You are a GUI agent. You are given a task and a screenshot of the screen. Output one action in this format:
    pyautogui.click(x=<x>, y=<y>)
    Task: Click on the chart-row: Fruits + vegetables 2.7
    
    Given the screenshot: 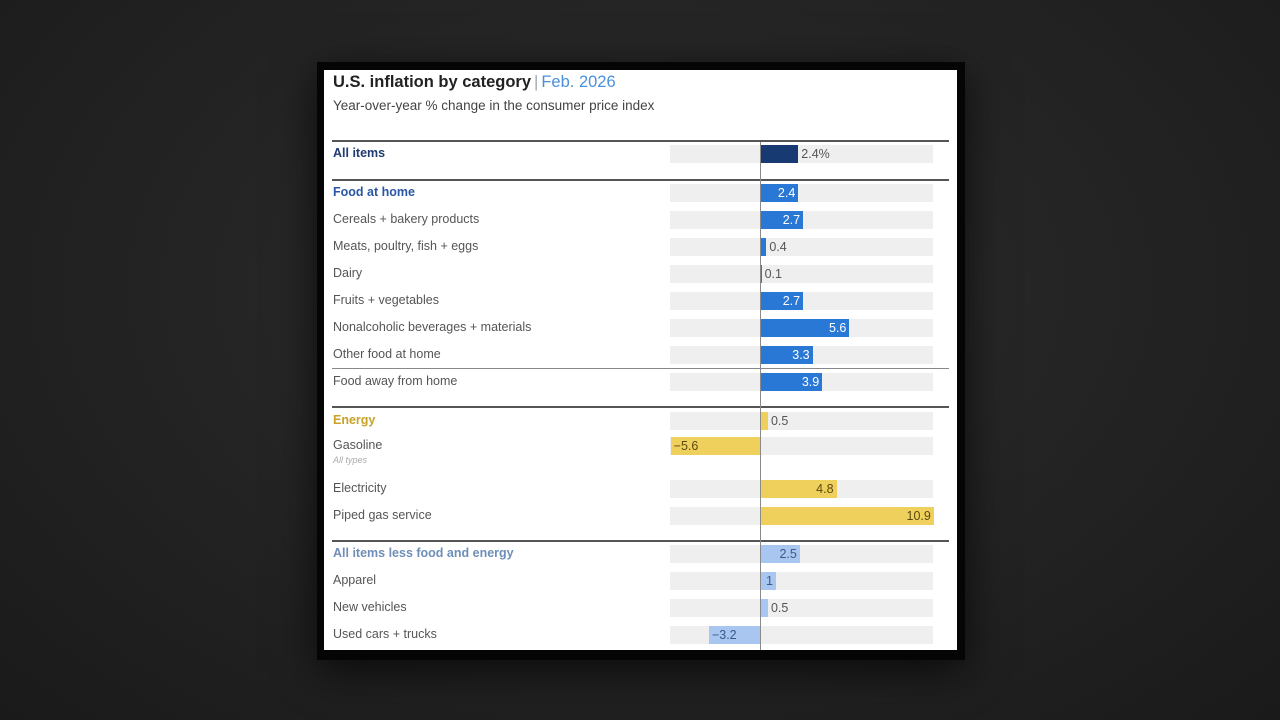 What is the action you would take?
    pyautogui.click(x=640, y=301)
    